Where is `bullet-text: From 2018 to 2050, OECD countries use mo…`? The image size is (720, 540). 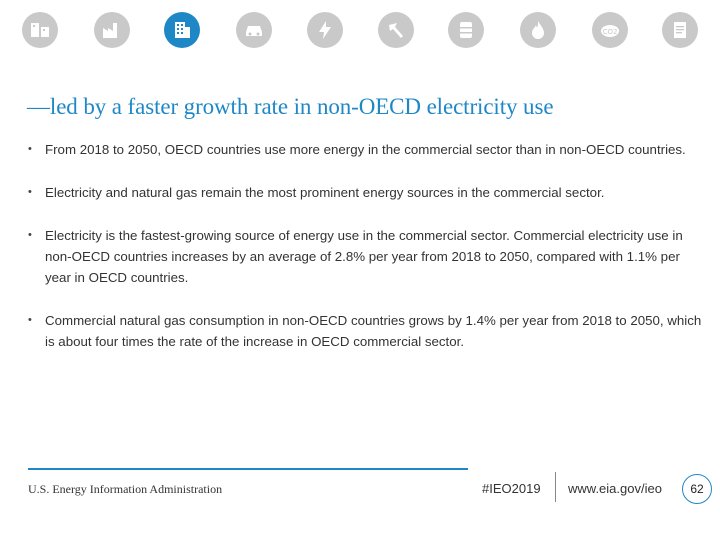
bullet-text: From 2018 to 2050, OECD countries use mo… is located at coordinates (365, 149).